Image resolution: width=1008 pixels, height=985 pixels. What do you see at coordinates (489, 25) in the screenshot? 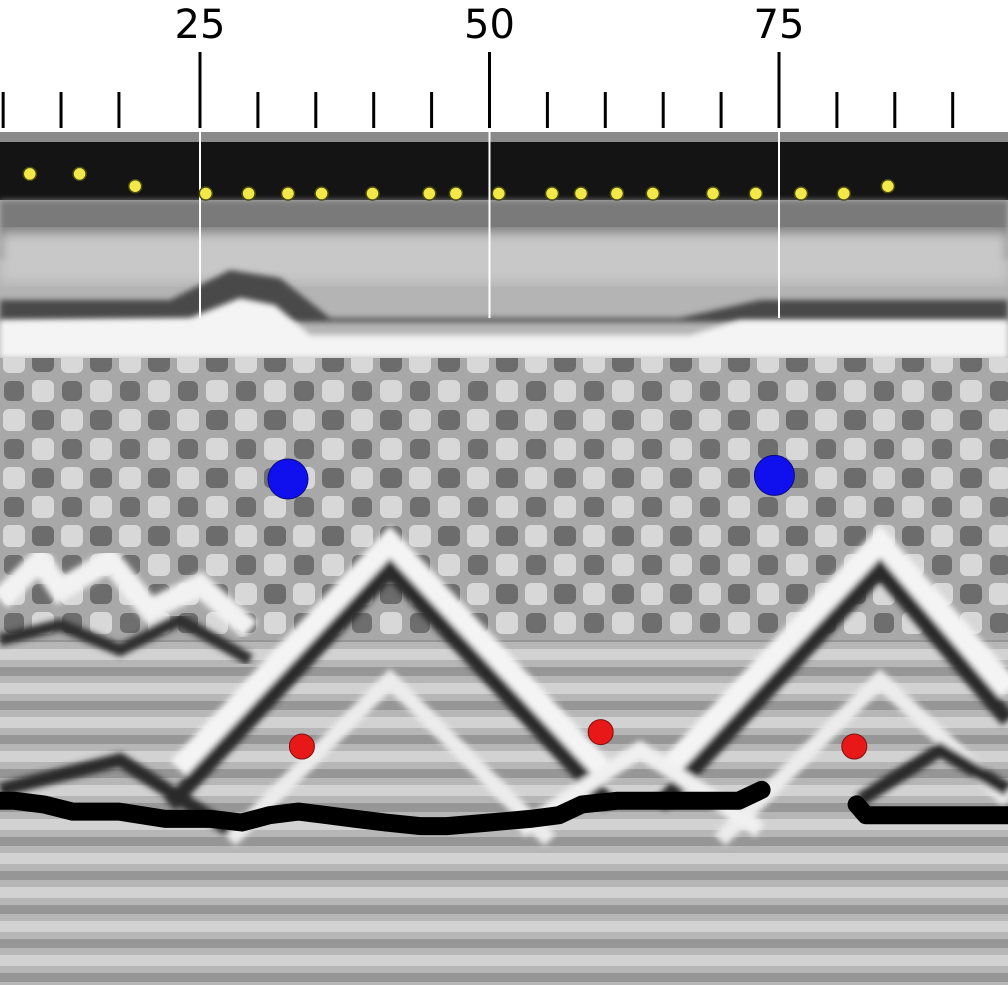
I see `x-tick-label: 50` at bounding box center [489, 25].